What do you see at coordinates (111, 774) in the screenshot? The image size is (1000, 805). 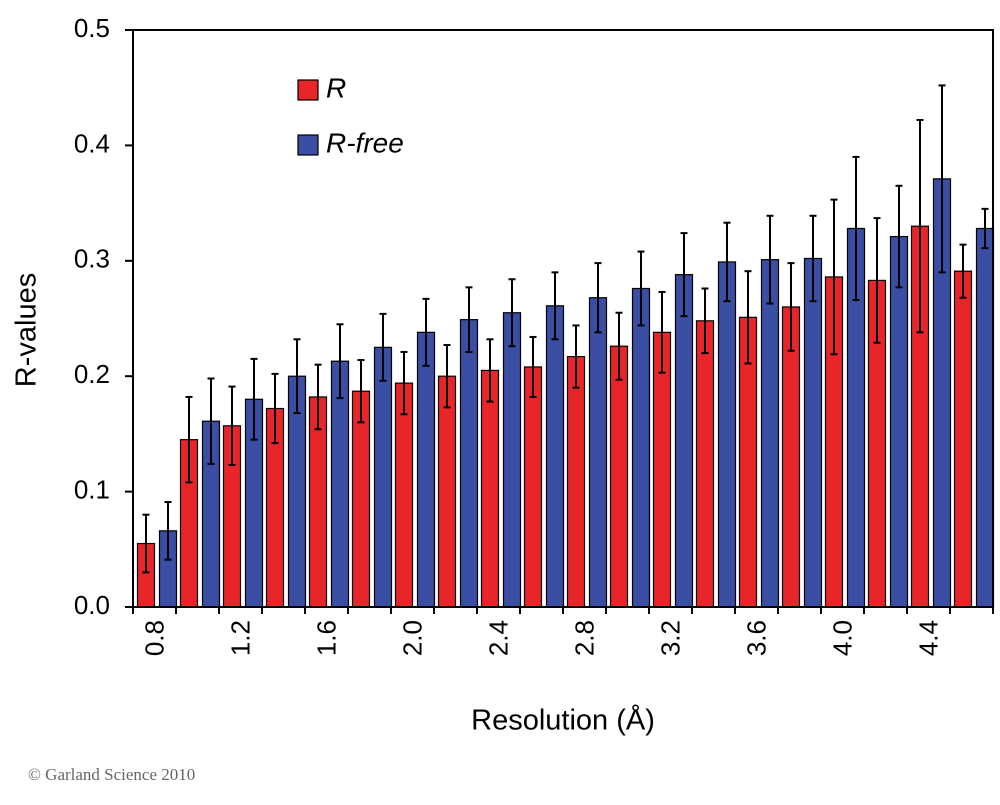 I see `footnote: © Garland Science 2010` at bounding box center [111, 774].